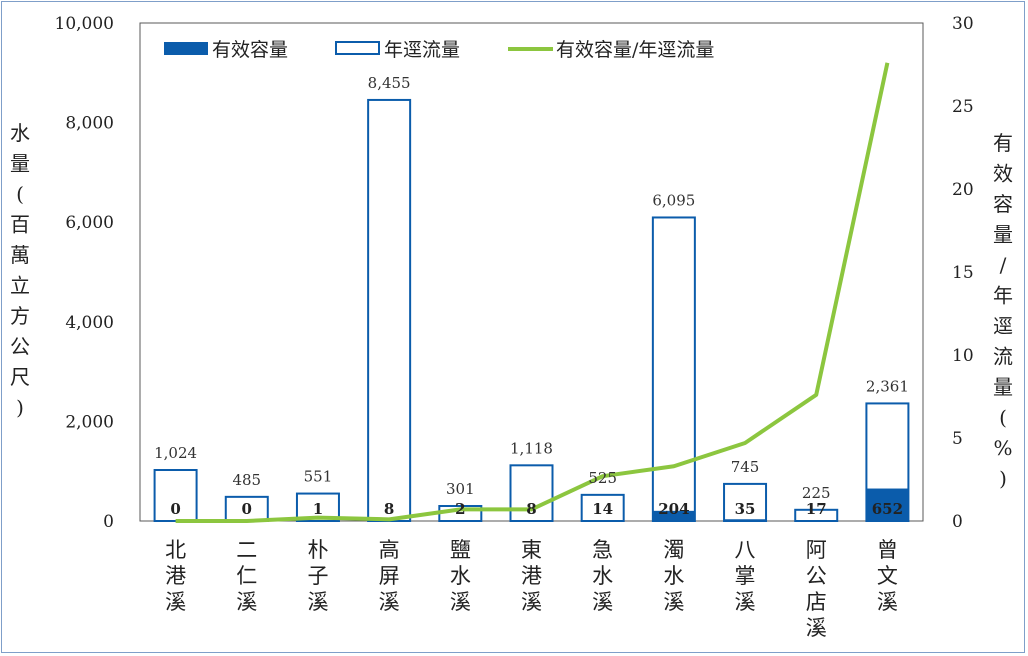 The image size is (1028, 656). What do you see at coordinates (250, 50) in the screenshot?
I see `legend-label-capacity: 有效容量` at bounding box center [250, 50].